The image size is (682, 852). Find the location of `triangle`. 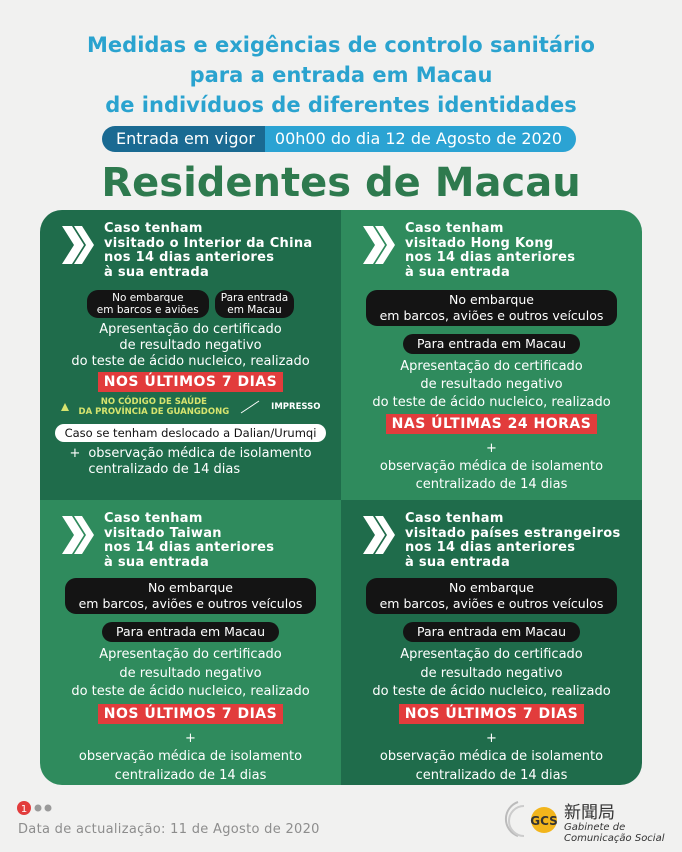

triangle is located at coordinates (64, 407).